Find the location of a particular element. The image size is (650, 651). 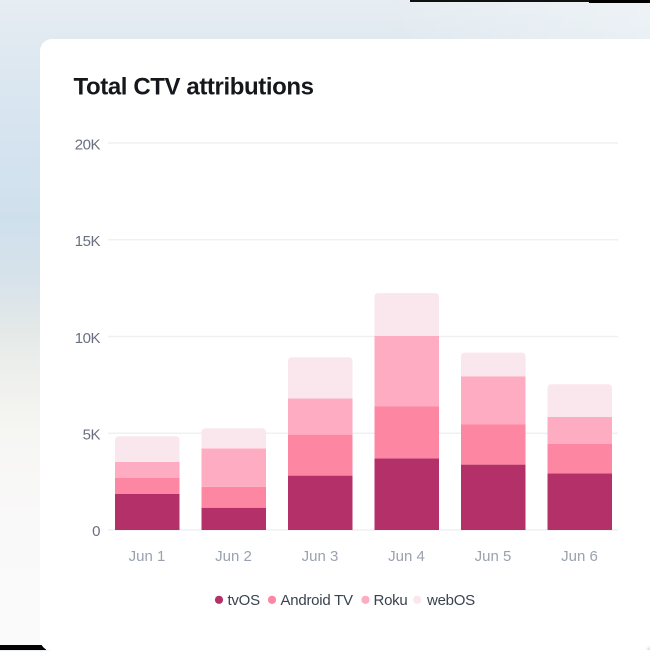

svg-text: 10K is located at coordinates (88, 338).